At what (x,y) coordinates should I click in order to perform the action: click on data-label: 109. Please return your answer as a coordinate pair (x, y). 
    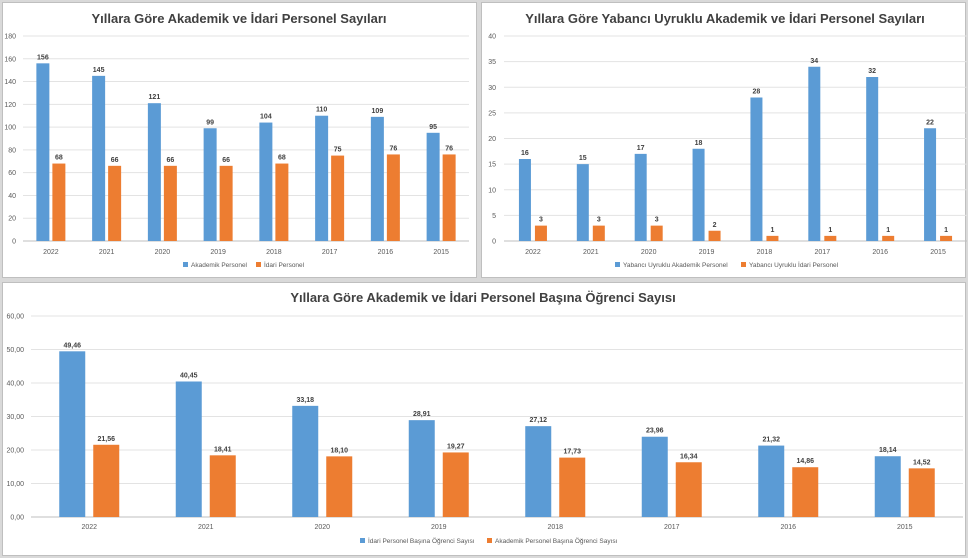
    Looking at the image, I should click on (378, 111).